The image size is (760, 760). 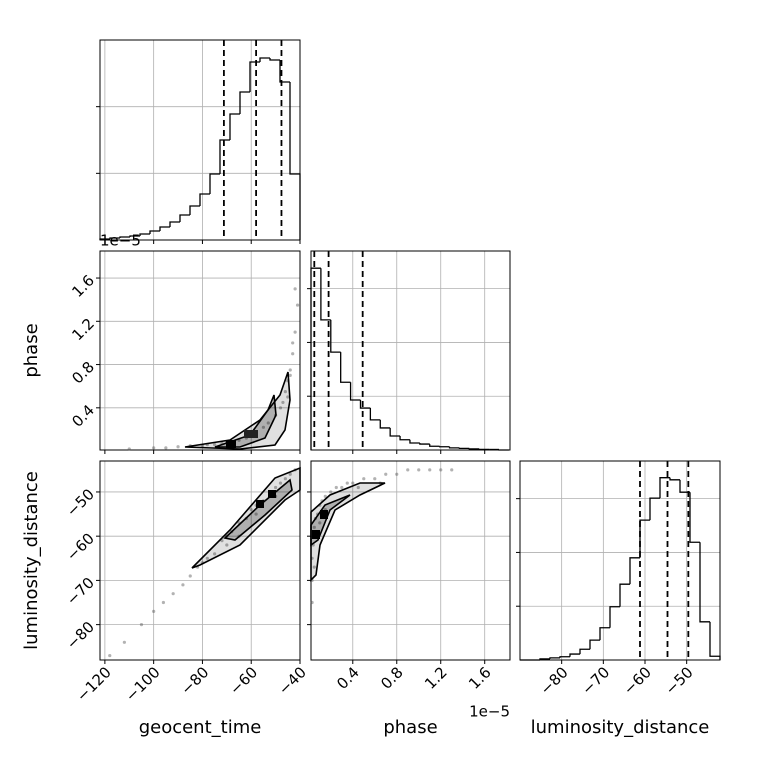 I want to click on x-tick-label: −100, so click(x=143, y=684).